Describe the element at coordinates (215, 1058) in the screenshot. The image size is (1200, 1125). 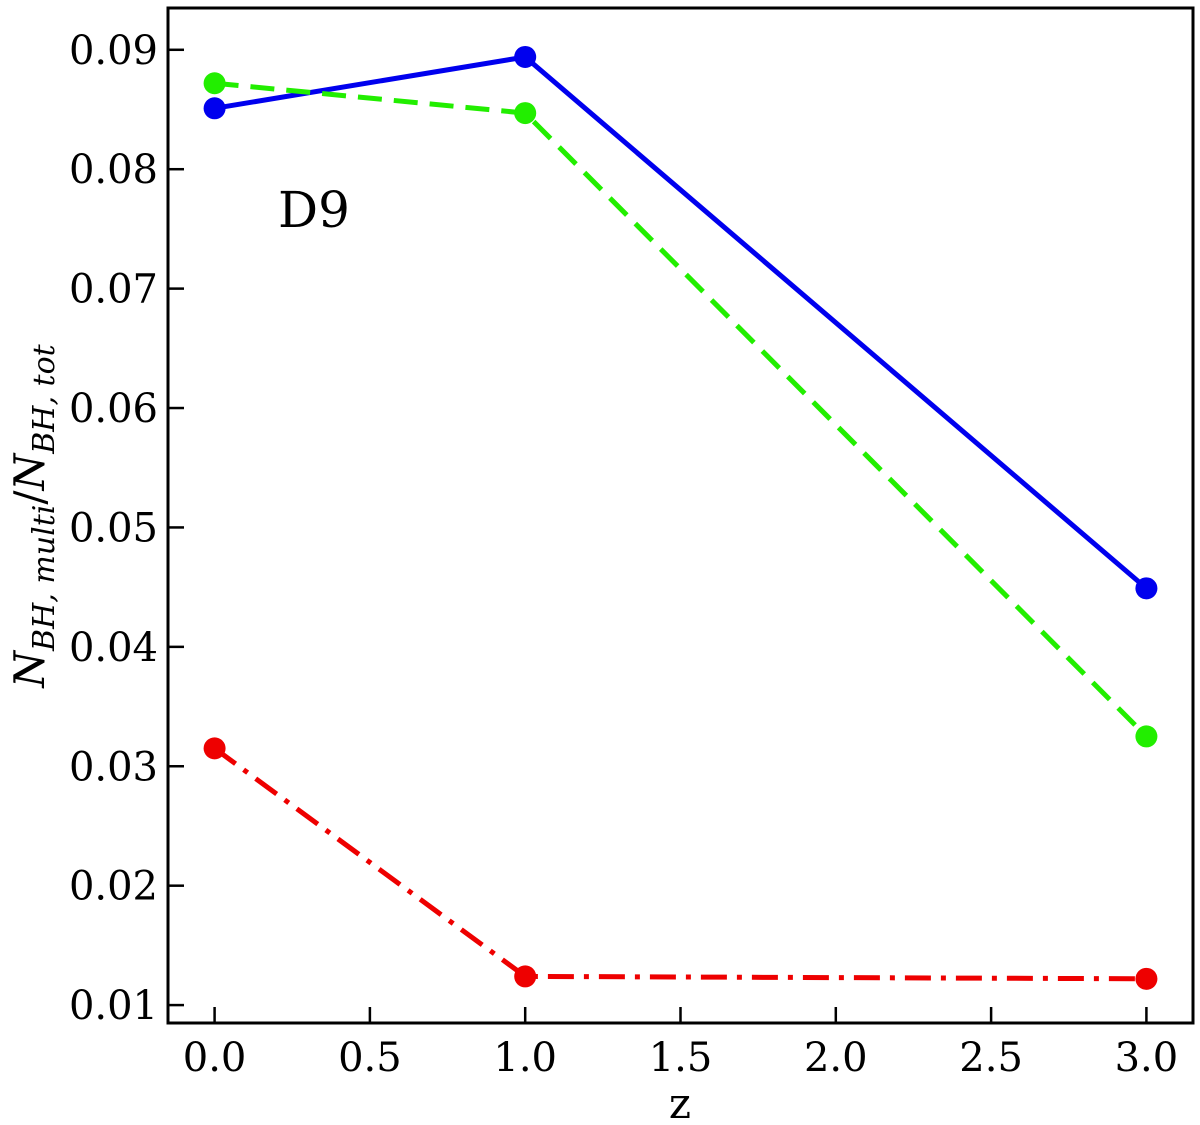
I see `x-tick-label: 0.0` at that location.